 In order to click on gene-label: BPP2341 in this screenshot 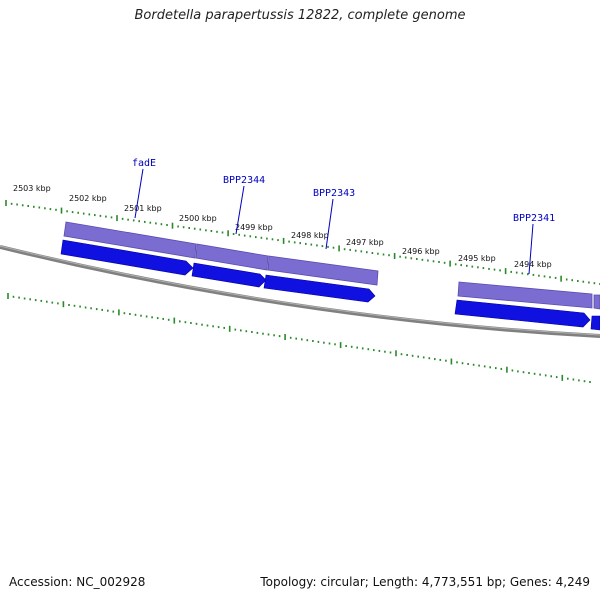, I will do `click(534, 218)`.